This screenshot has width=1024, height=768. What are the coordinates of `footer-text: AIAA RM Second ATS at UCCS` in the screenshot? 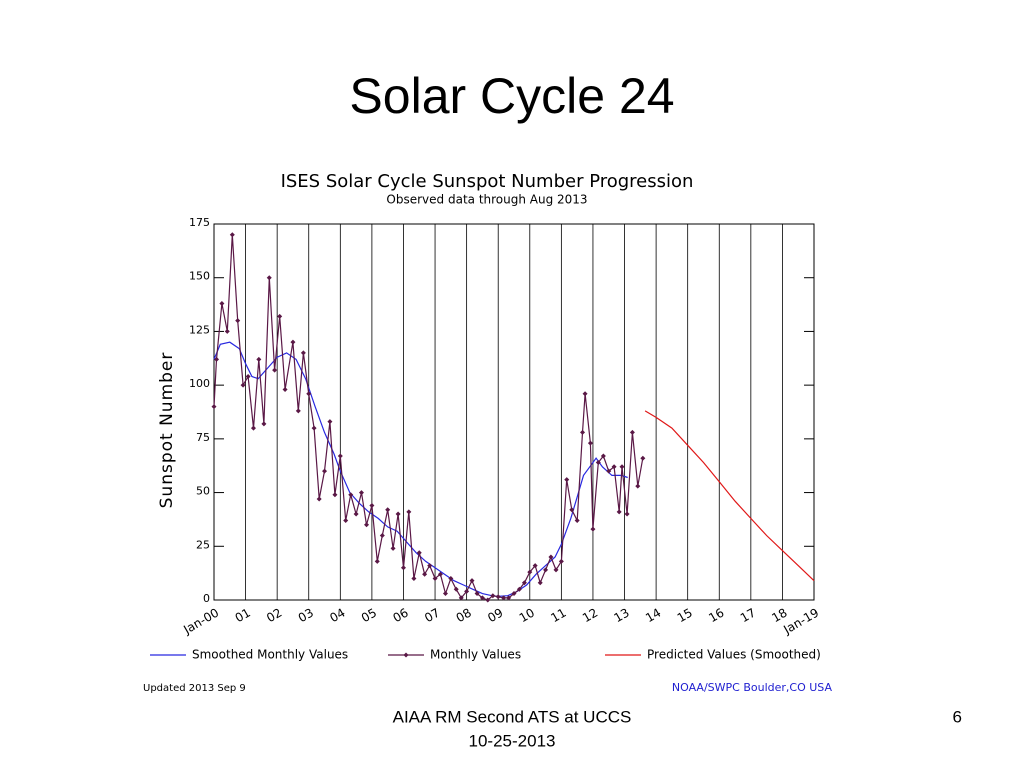 It's located at (512, 716).